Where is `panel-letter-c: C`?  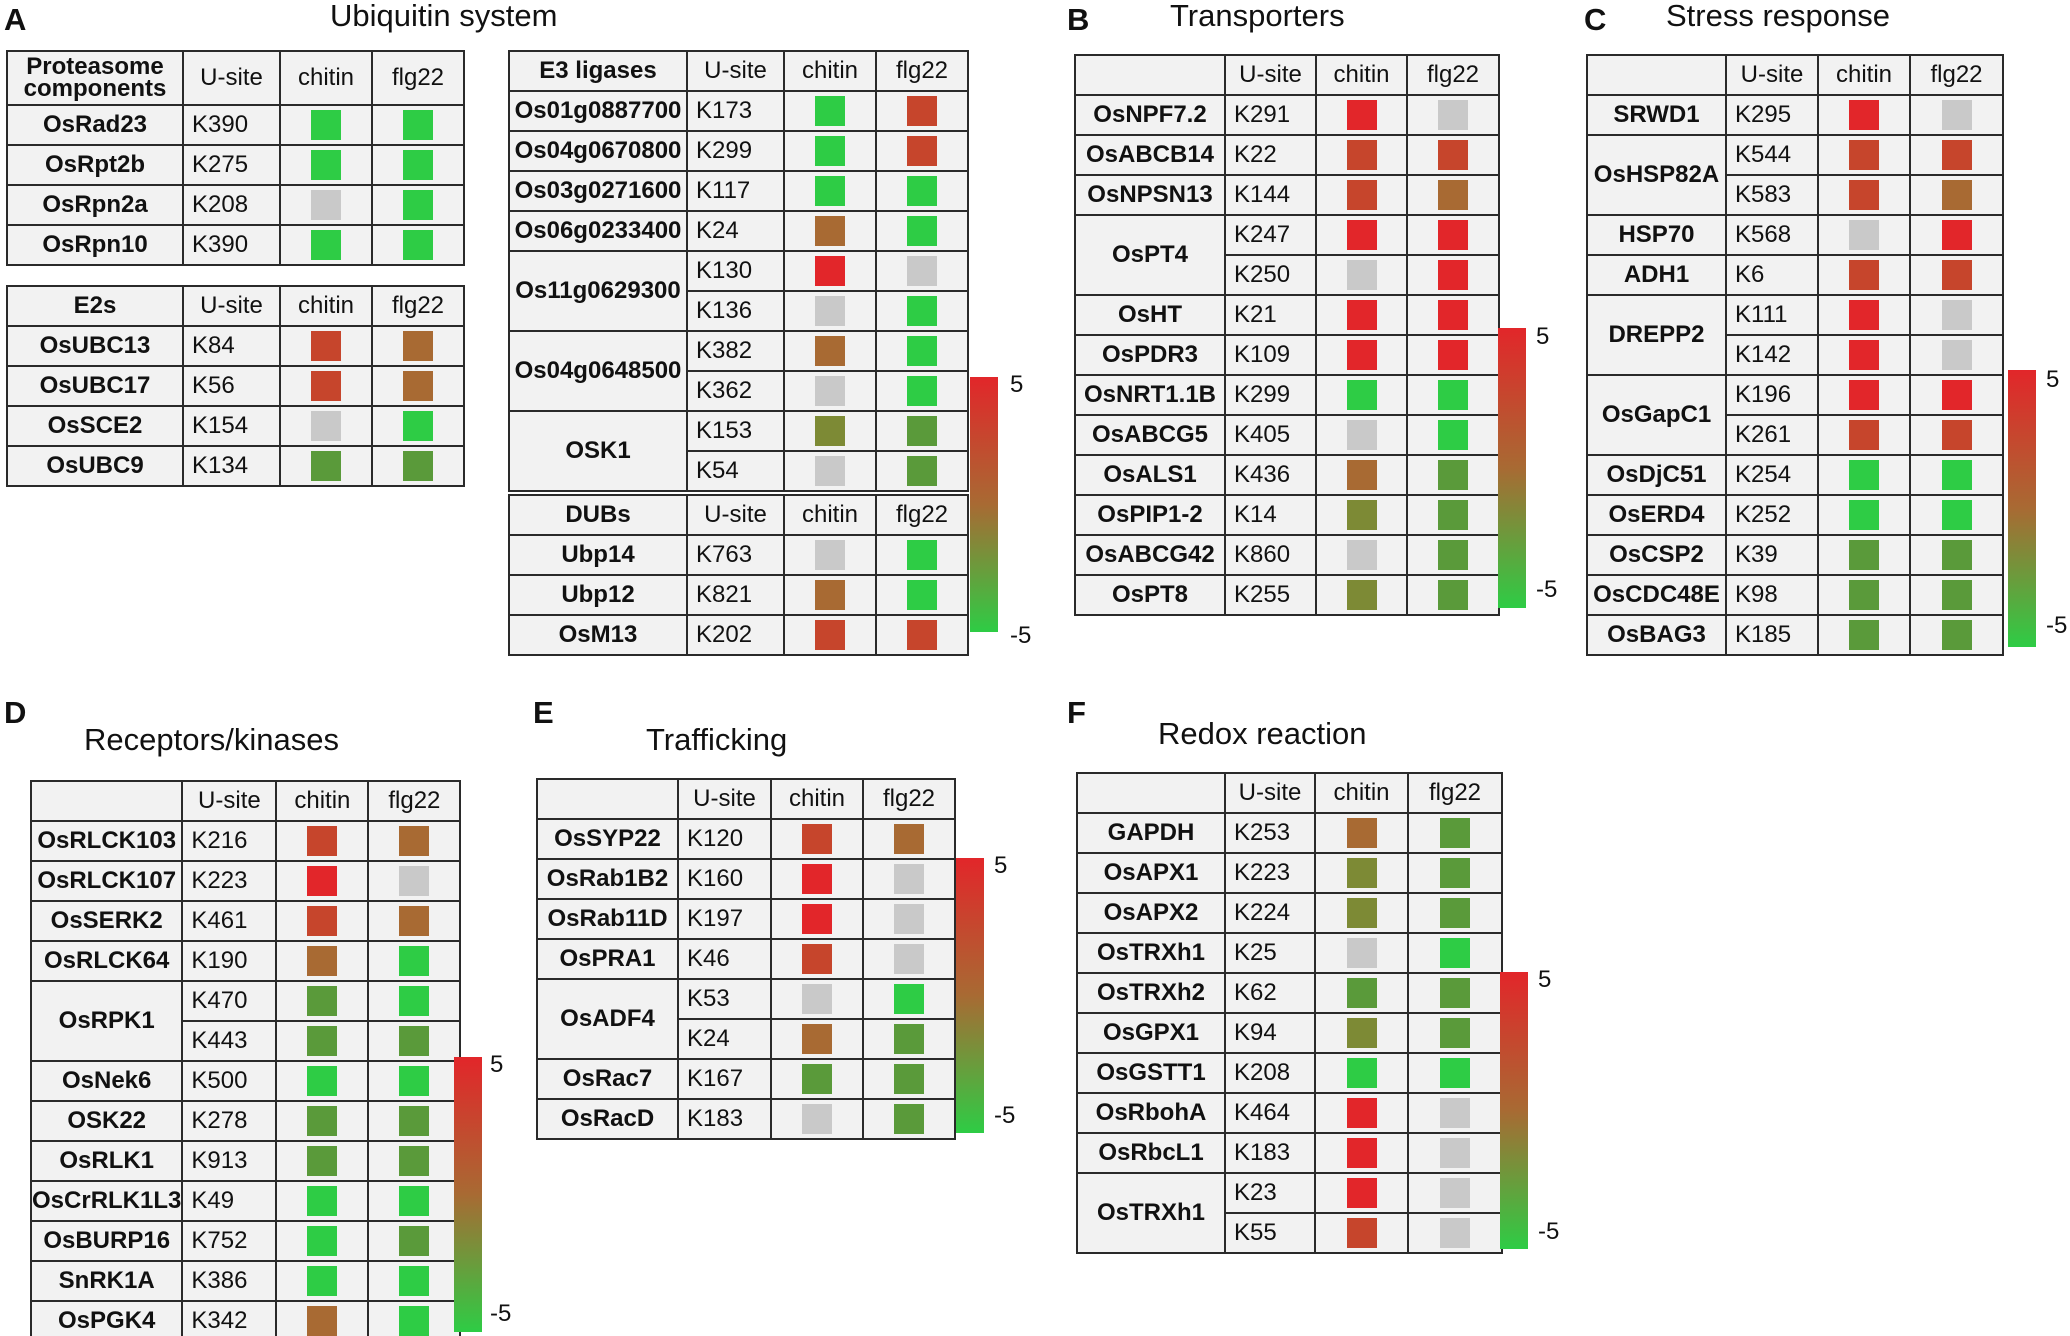
panel-letter-c: C is located at coordinates (1595, 19).